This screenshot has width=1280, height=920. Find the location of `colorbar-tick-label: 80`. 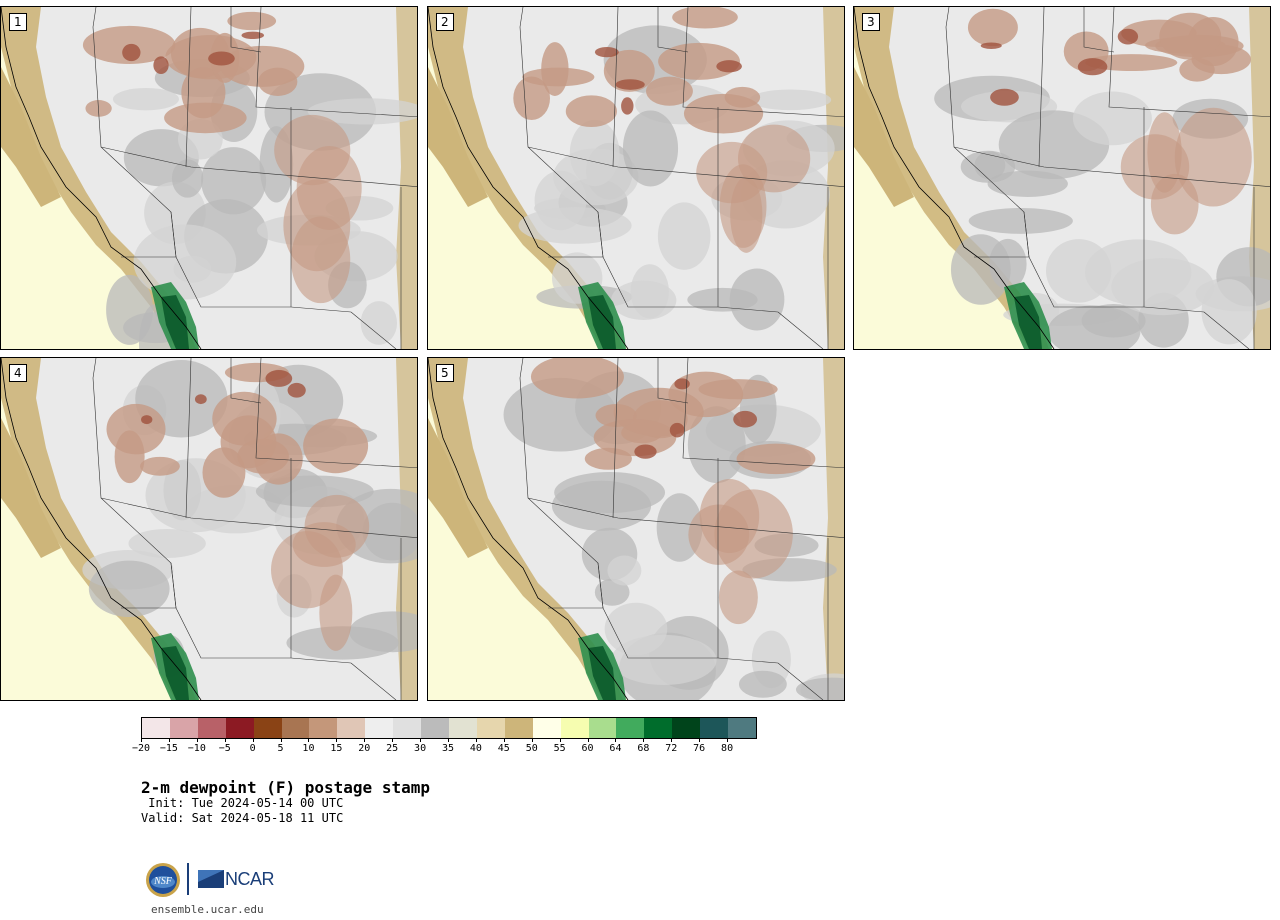

colorbar-tick-label: 80 is located at coordinates (727, 748).